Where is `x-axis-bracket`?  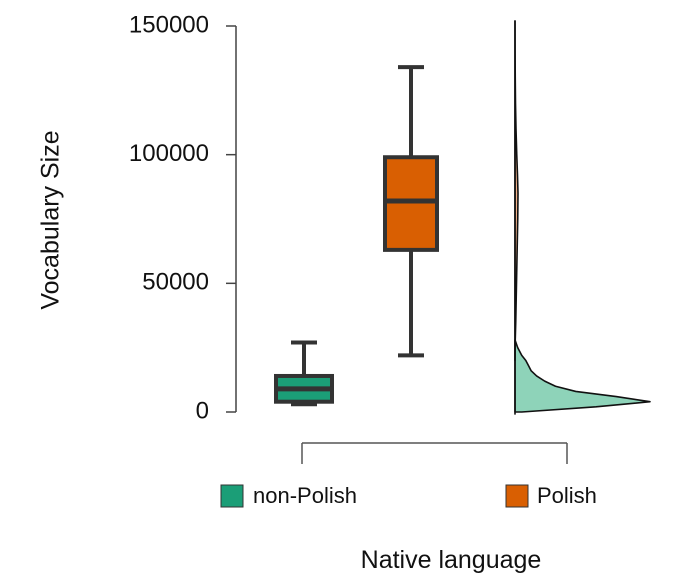
x-axis-bracket is located at coordinates (434, 453).